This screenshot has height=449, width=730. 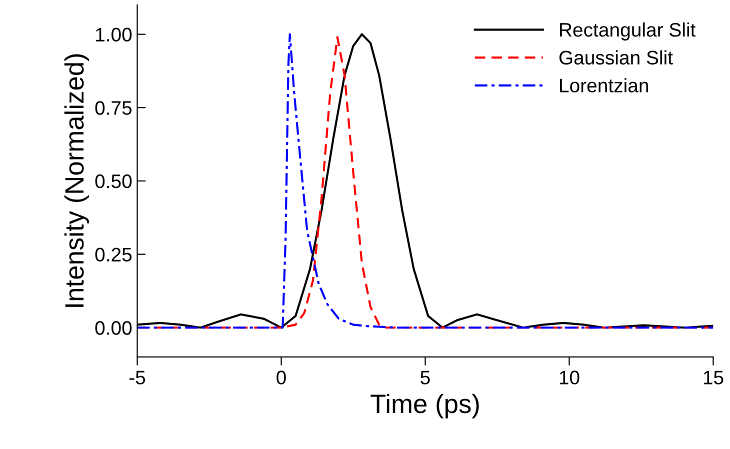 What do you see at coordinates (714, 377) in the screenshot?
I see `x-tick-label: 15` at bounding box center [714, 377].